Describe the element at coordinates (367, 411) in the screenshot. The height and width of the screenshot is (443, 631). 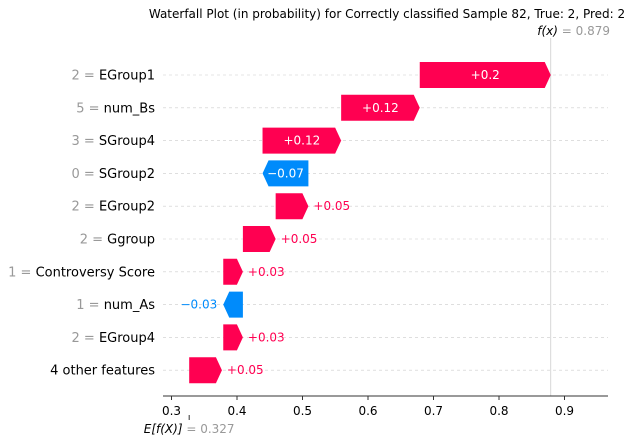
I see `x-tick-label: 0.6` at that location.